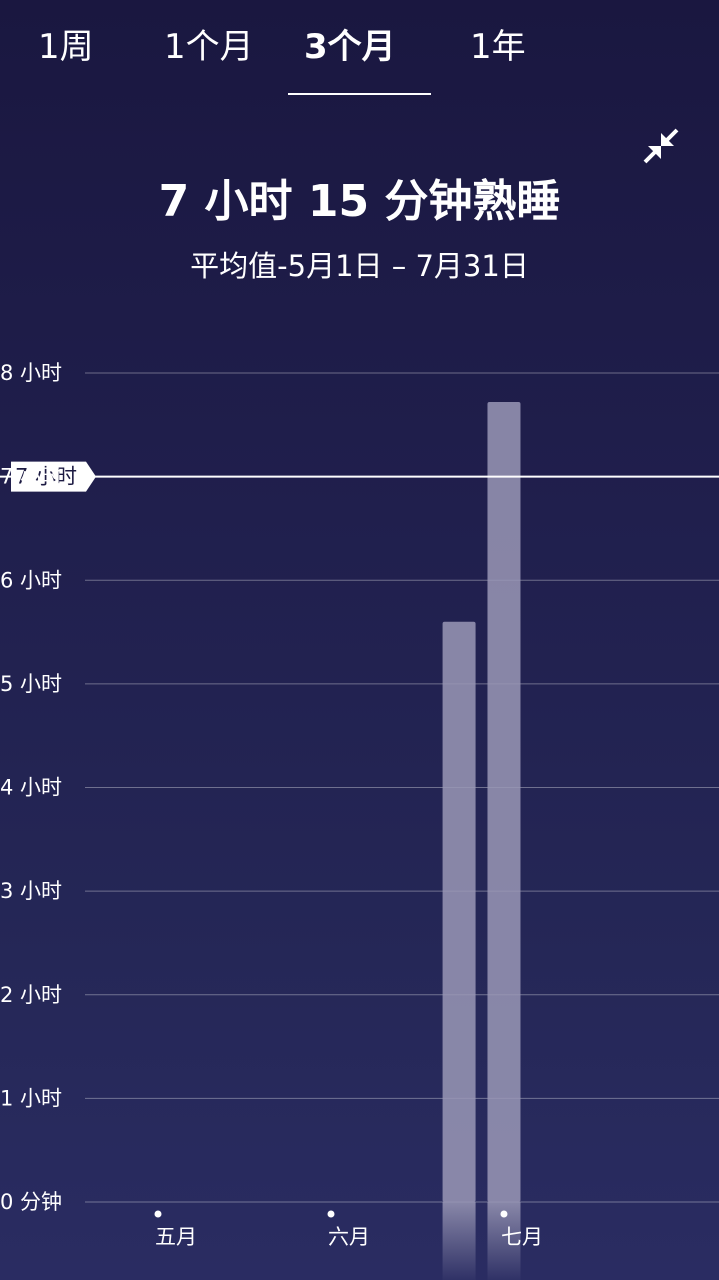 This screenshot has height=1280, width=719. I want to click on y-tick-label: 0 分钟, so click(31, 1202).